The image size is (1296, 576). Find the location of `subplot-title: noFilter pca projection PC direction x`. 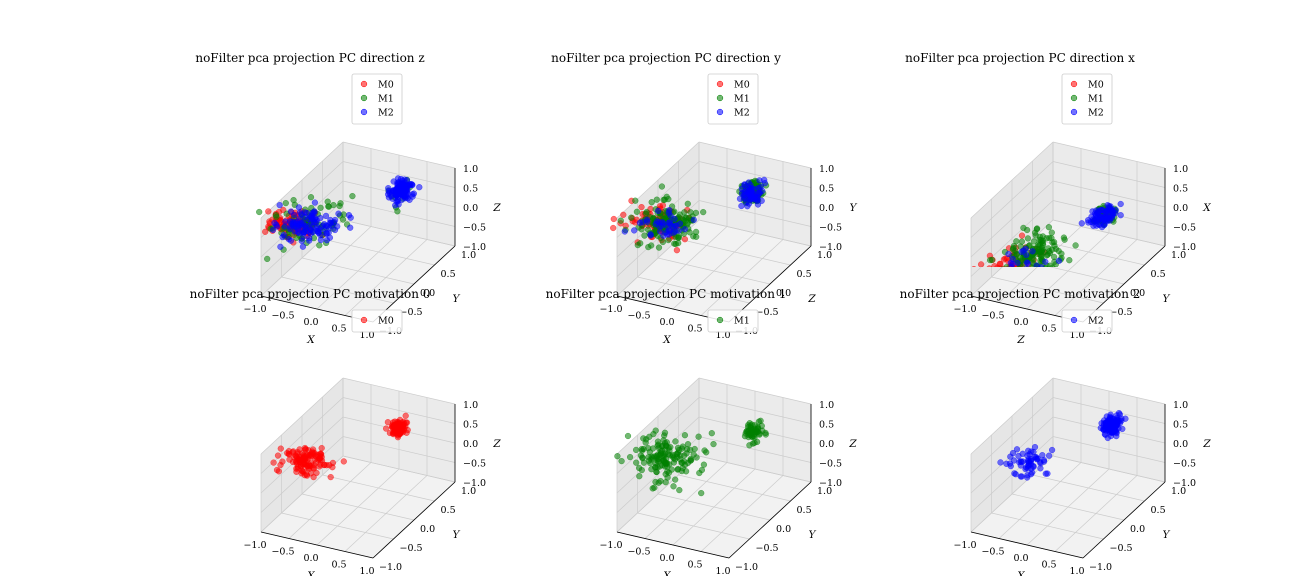

subplot-title: noFilter pca projection PC direction x is located at coordinates (1020, 58).